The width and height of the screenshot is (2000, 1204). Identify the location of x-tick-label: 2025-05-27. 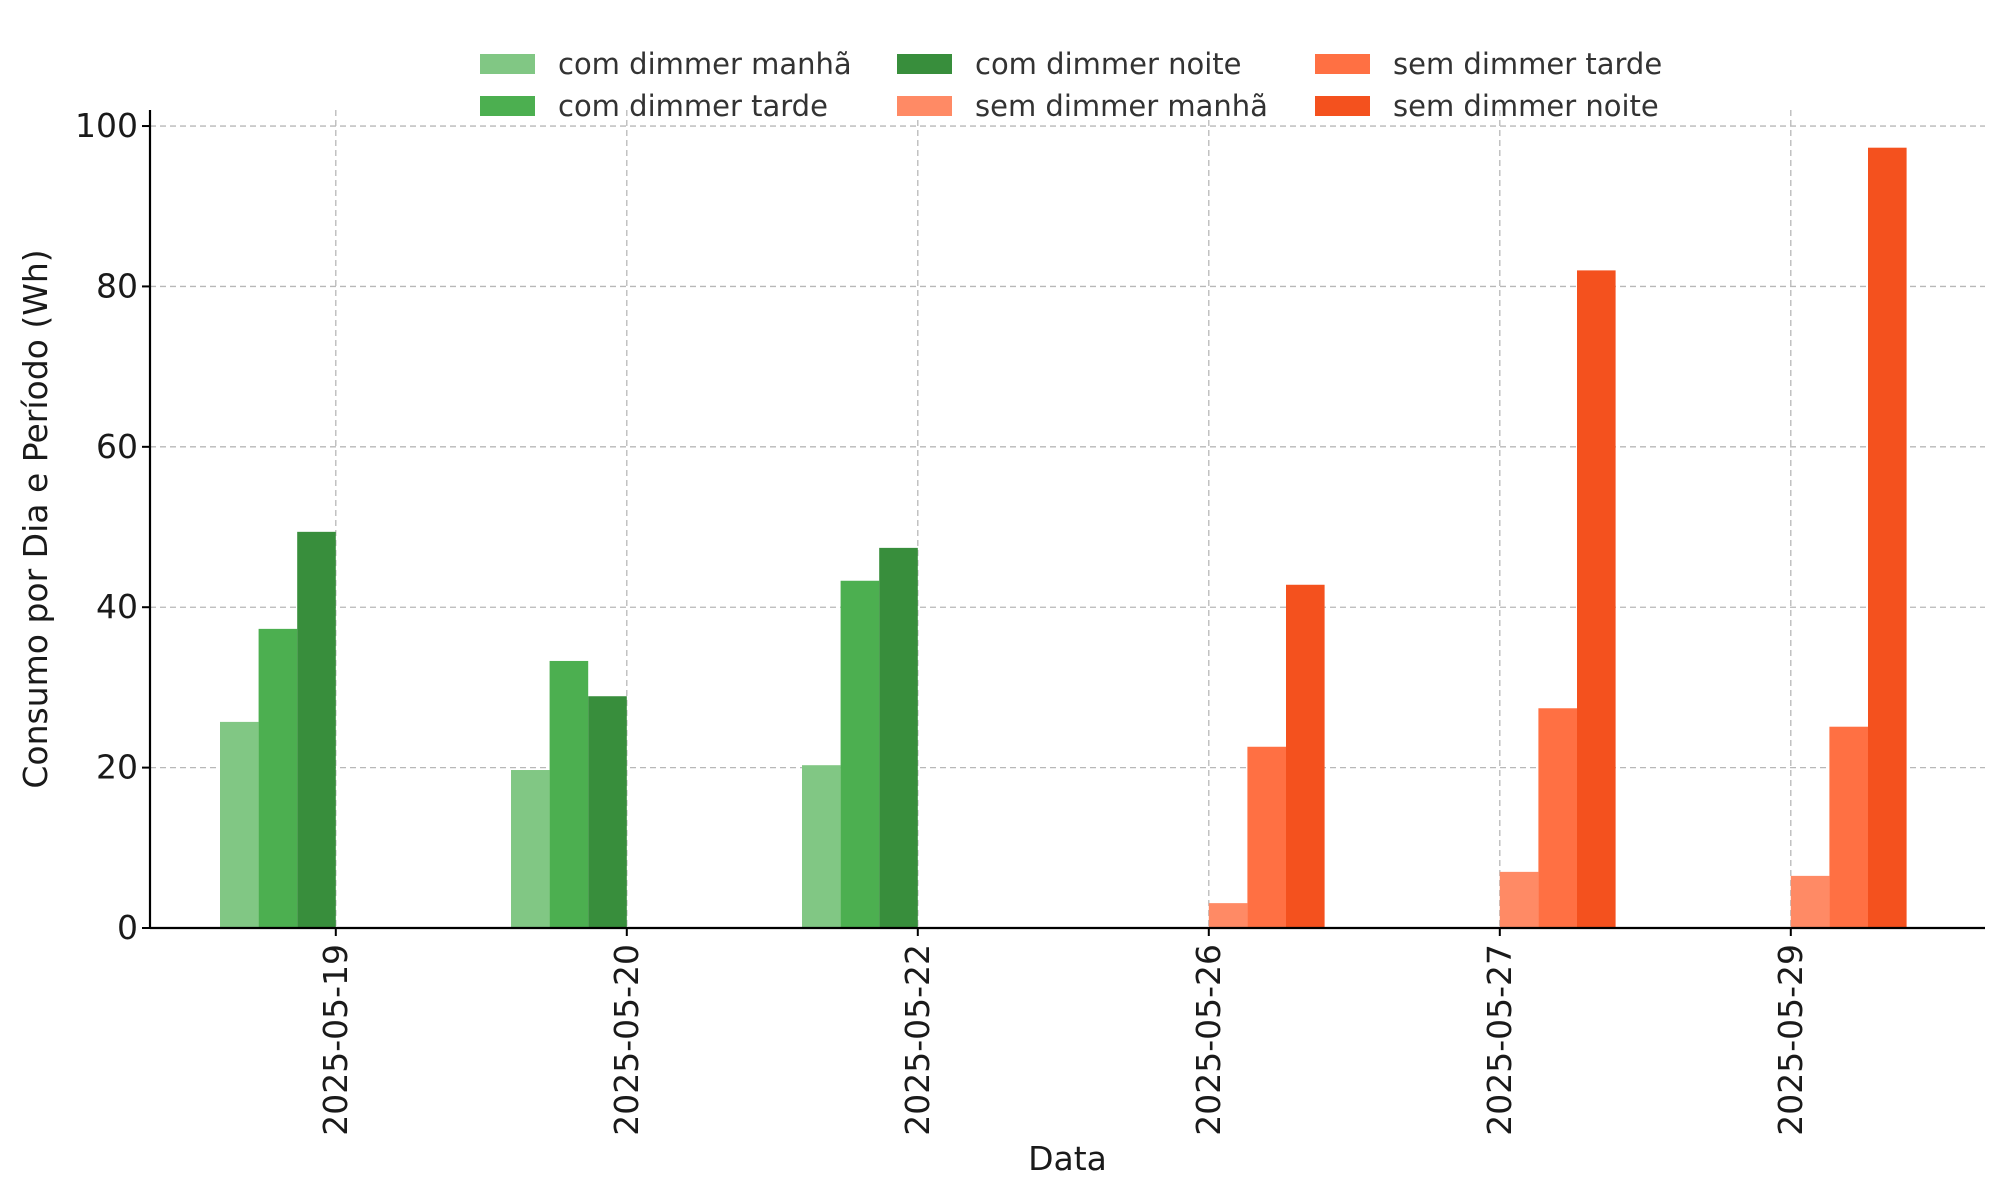
(1499, 1040).